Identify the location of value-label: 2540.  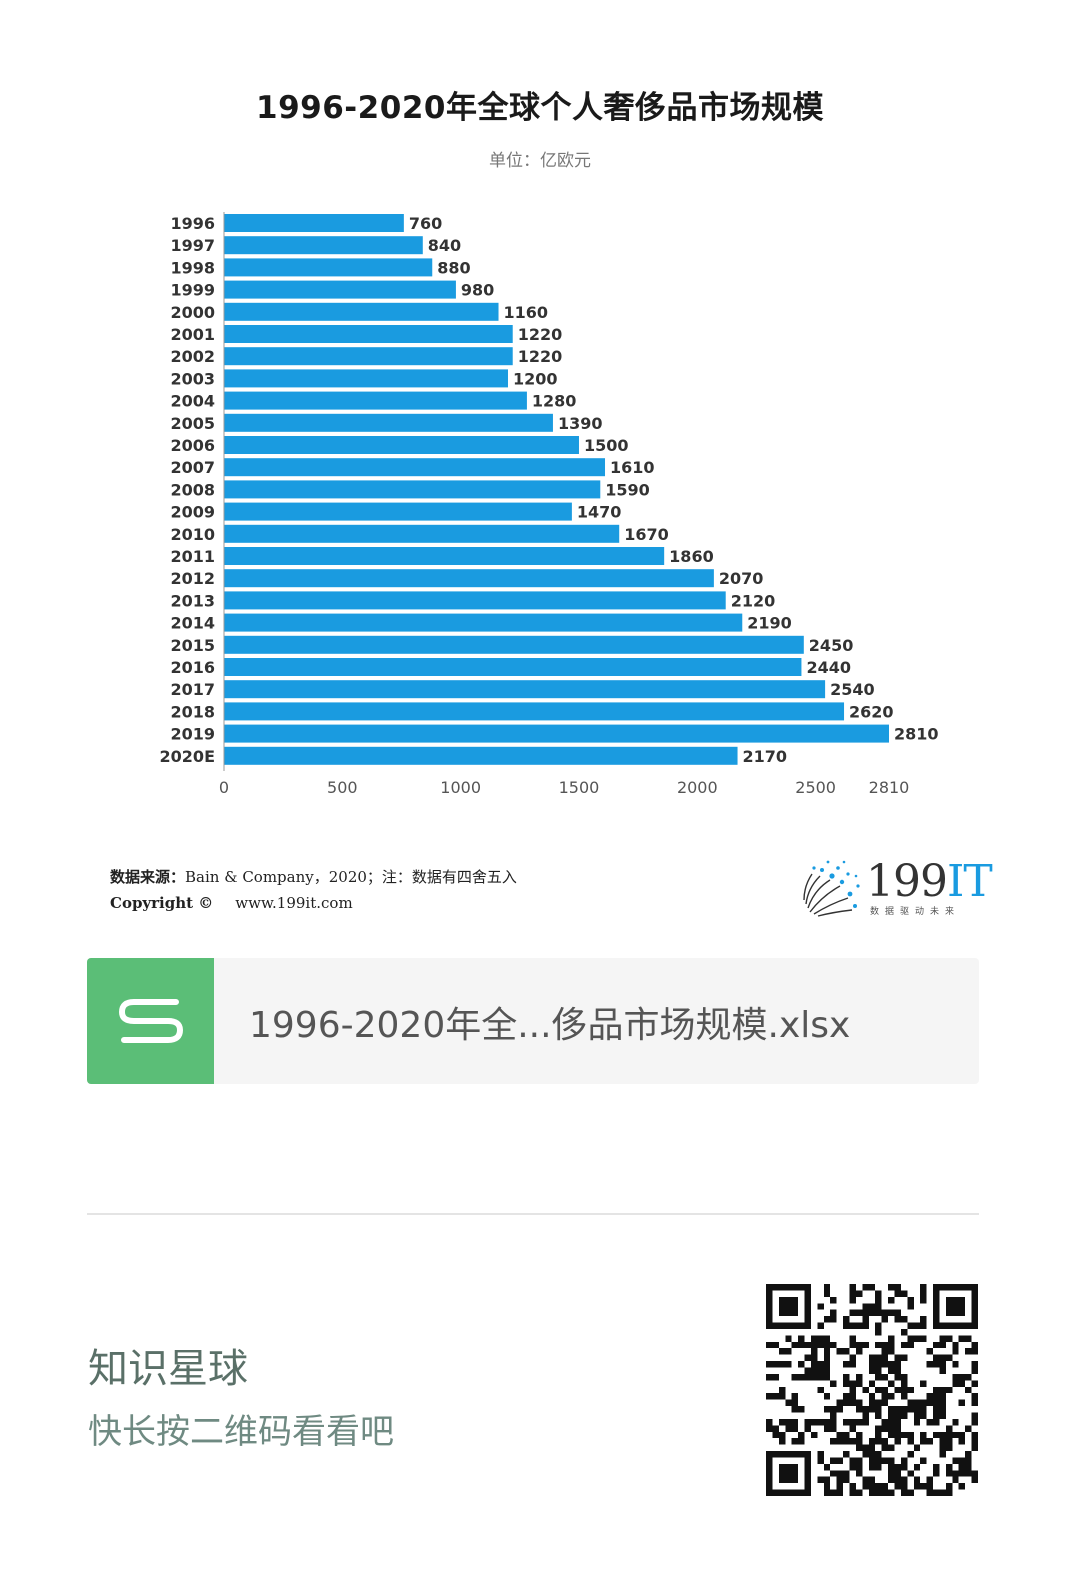
(852, 689).